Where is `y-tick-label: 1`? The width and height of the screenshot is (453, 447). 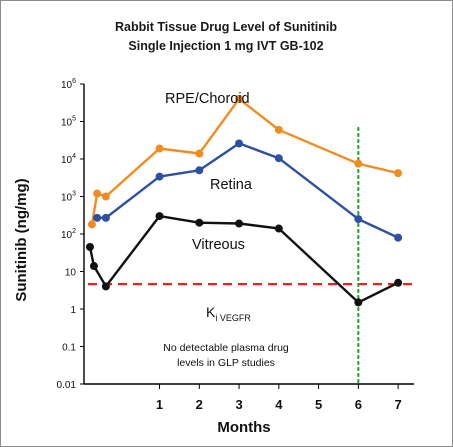
y-tick-label: 1 is located at coordinates (73, 310).